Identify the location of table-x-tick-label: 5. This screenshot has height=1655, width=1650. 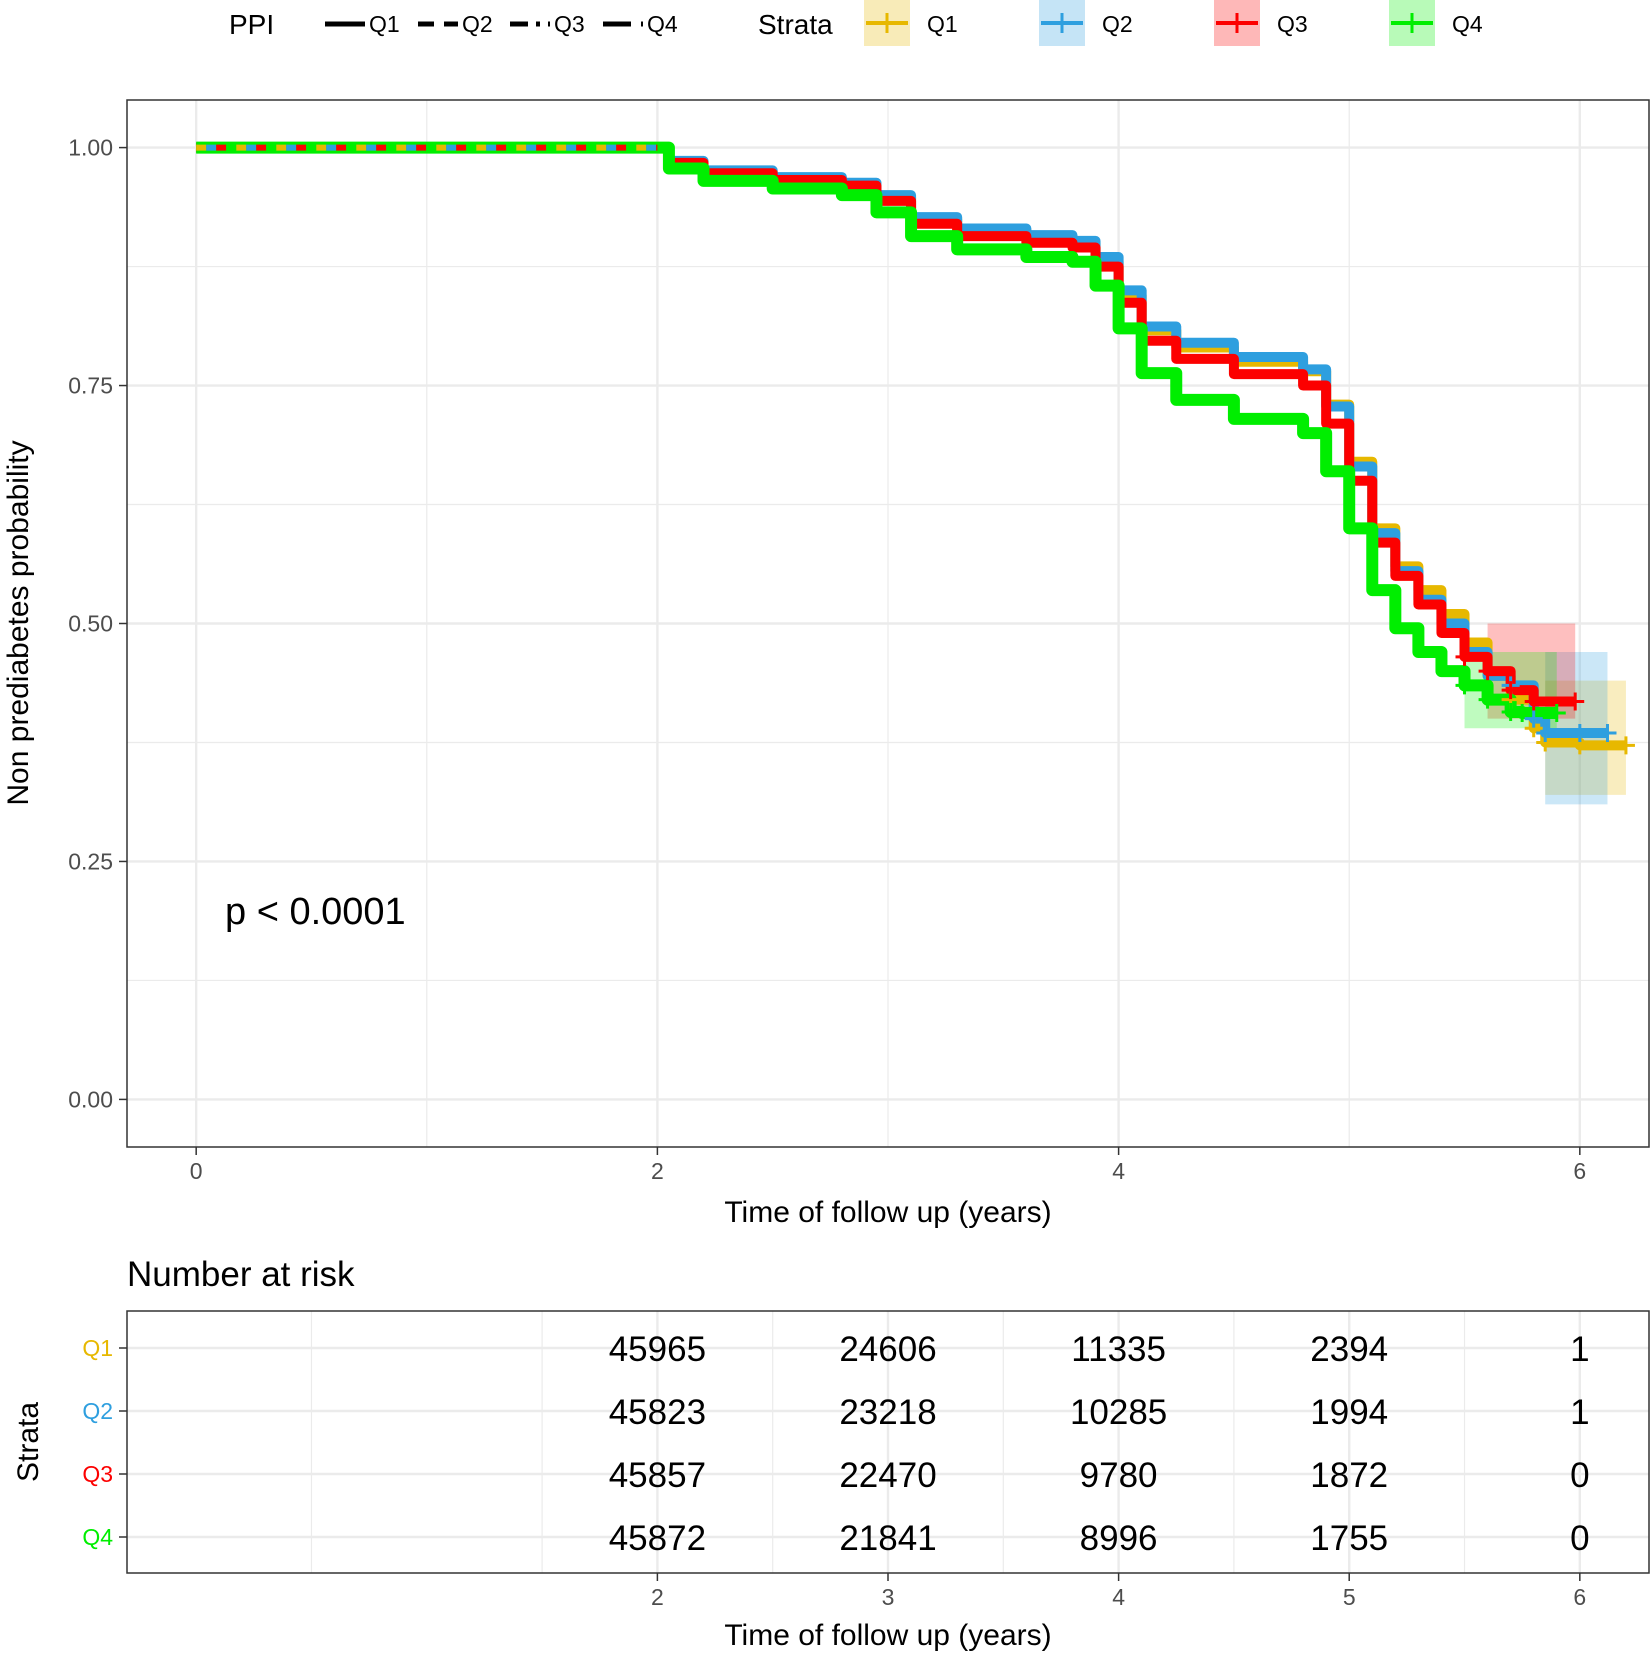
(1349, 1597).